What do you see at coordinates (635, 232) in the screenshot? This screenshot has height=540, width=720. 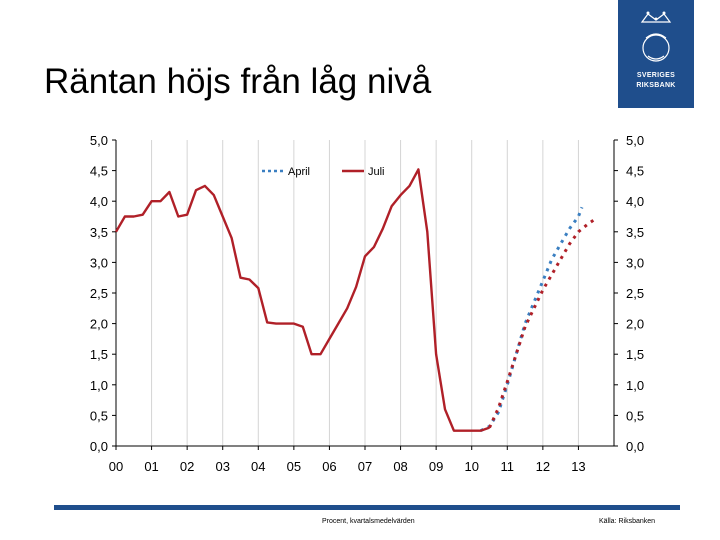 I see `y-tick-label-right: 3,5` at bounding box center [635, 232].